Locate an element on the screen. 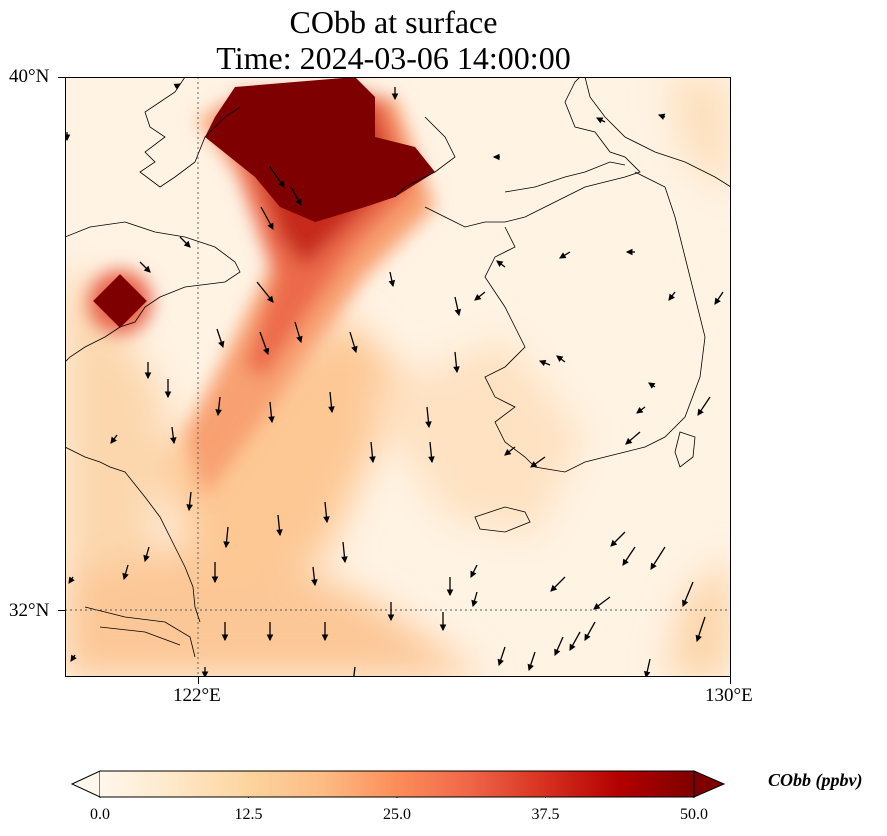 Image resolution: width=887 pixels, height=836 pixels. south-haze is located at coordinates (275, 607).